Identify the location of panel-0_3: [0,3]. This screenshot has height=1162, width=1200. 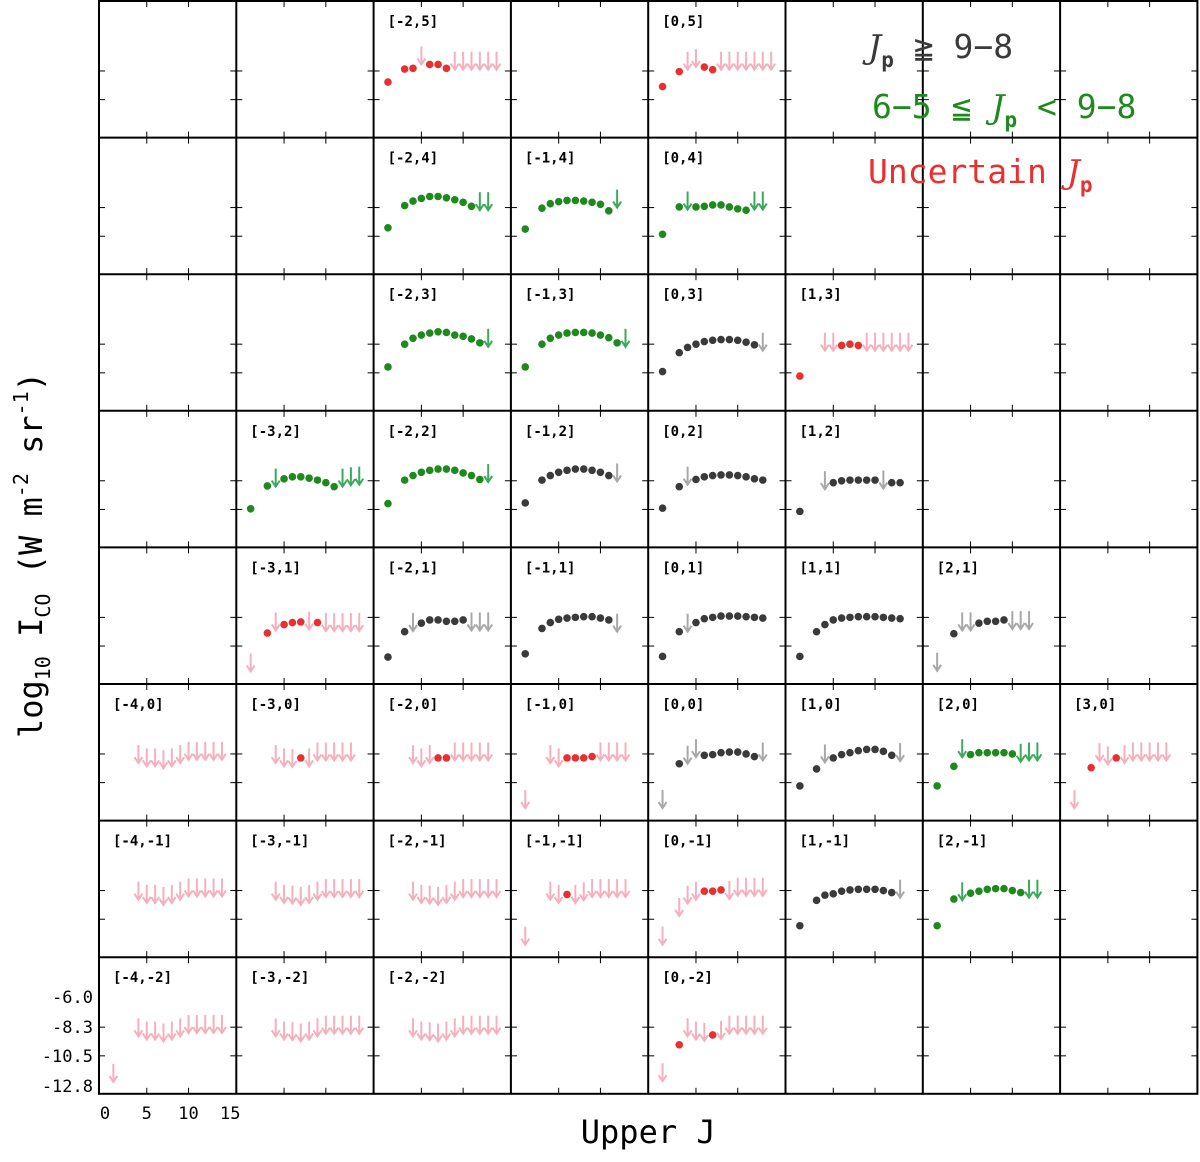
(713, 331).